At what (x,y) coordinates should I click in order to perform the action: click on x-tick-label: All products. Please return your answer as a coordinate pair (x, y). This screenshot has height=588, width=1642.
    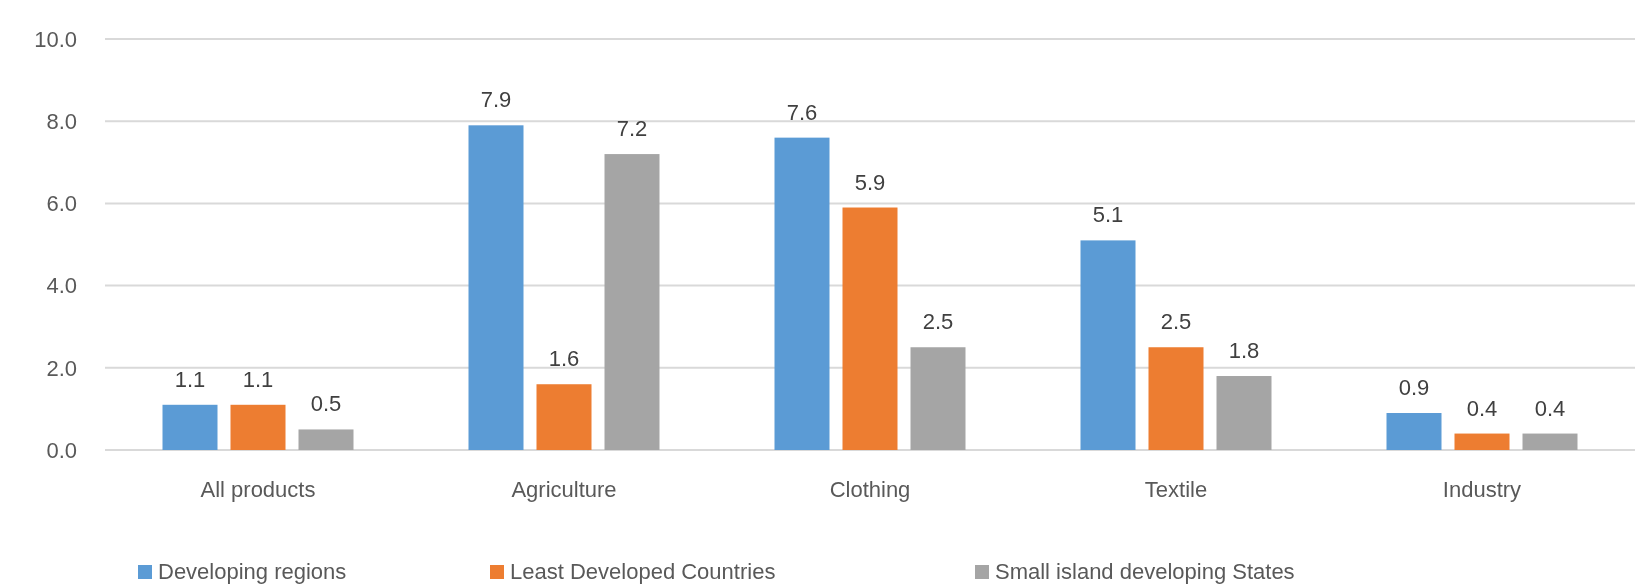
    Looking at the image, I should click on (258, 489).